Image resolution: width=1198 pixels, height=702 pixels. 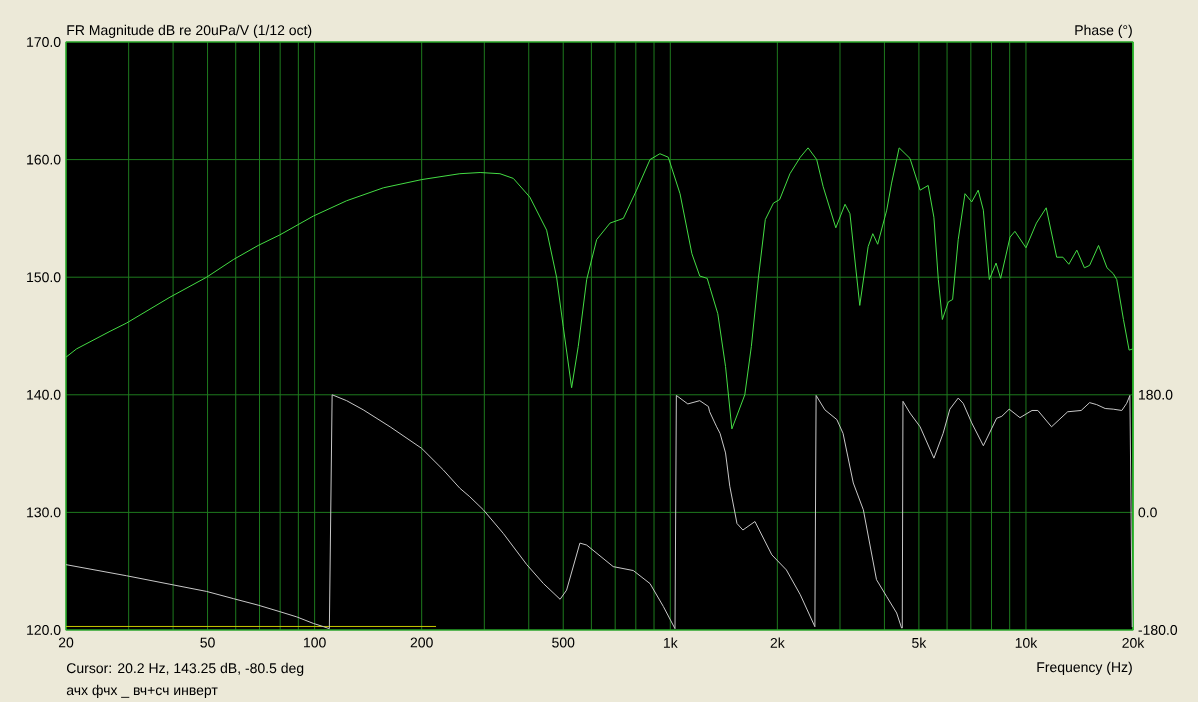 What do you see at coordinates (44, 630) in the screenshot?
I see `y-tick-label: 120.0` at bounding box center [44, 630].